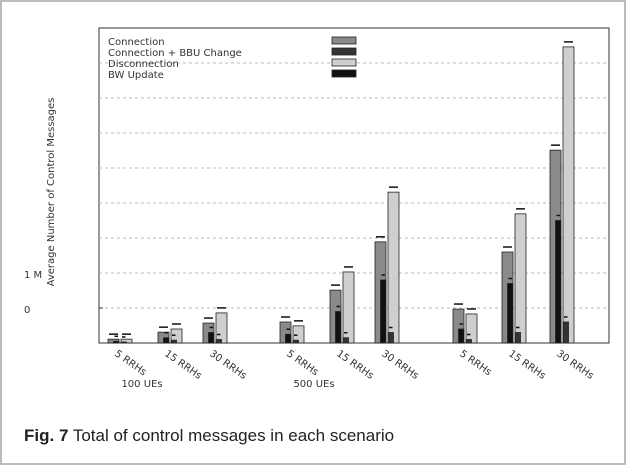  What do you see at coordinates (33, 275) in the screenshot?
I see `y-tick-label: 1 M` at bounding box center [33, 275].